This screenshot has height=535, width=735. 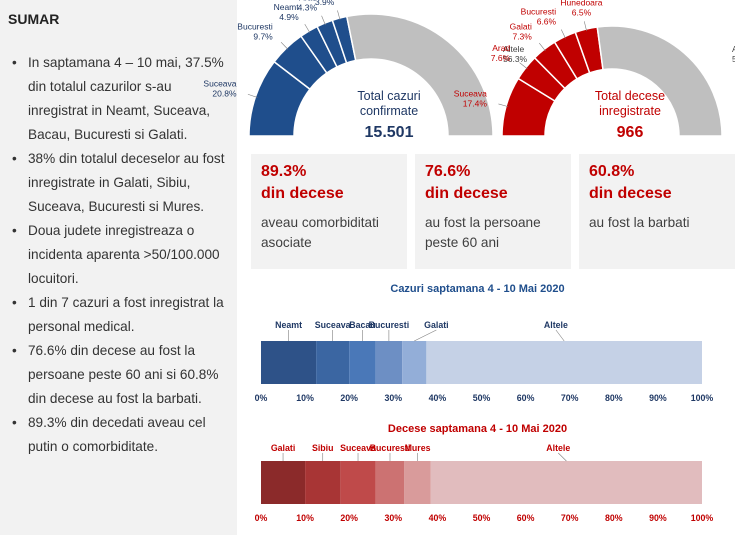 I want to click on deaths-slice-value: 17.4%, so click(x=475, y=104).